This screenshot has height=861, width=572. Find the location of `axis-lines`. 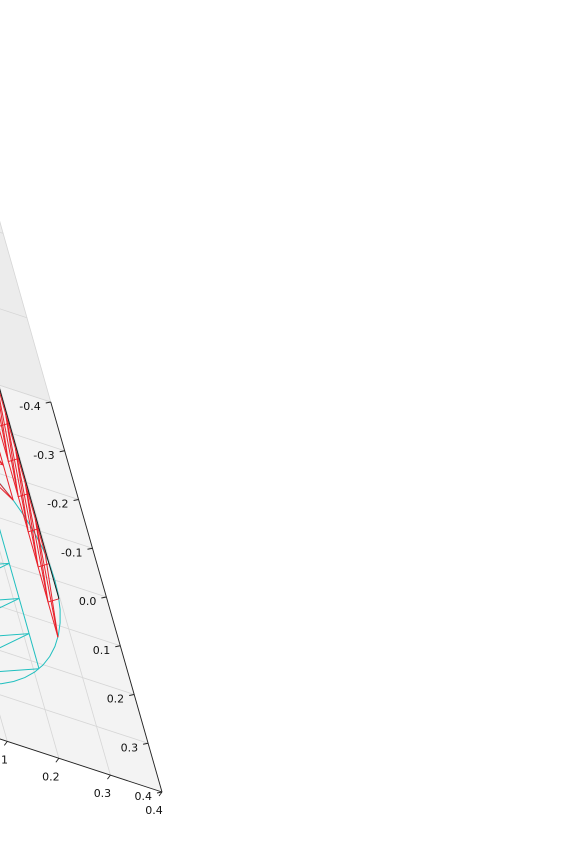

axis-lines is located at coordinates (81, 599).